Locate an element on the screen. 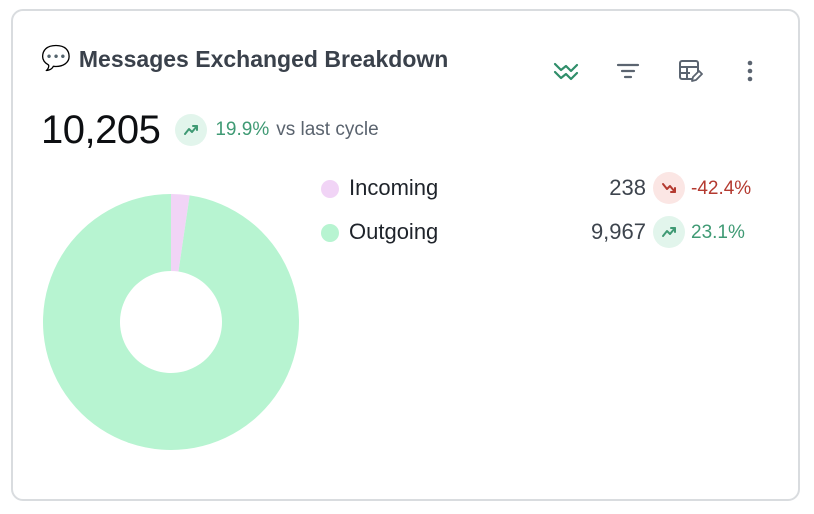  legend-dot-outgoing is located at coordinates (330, 233).